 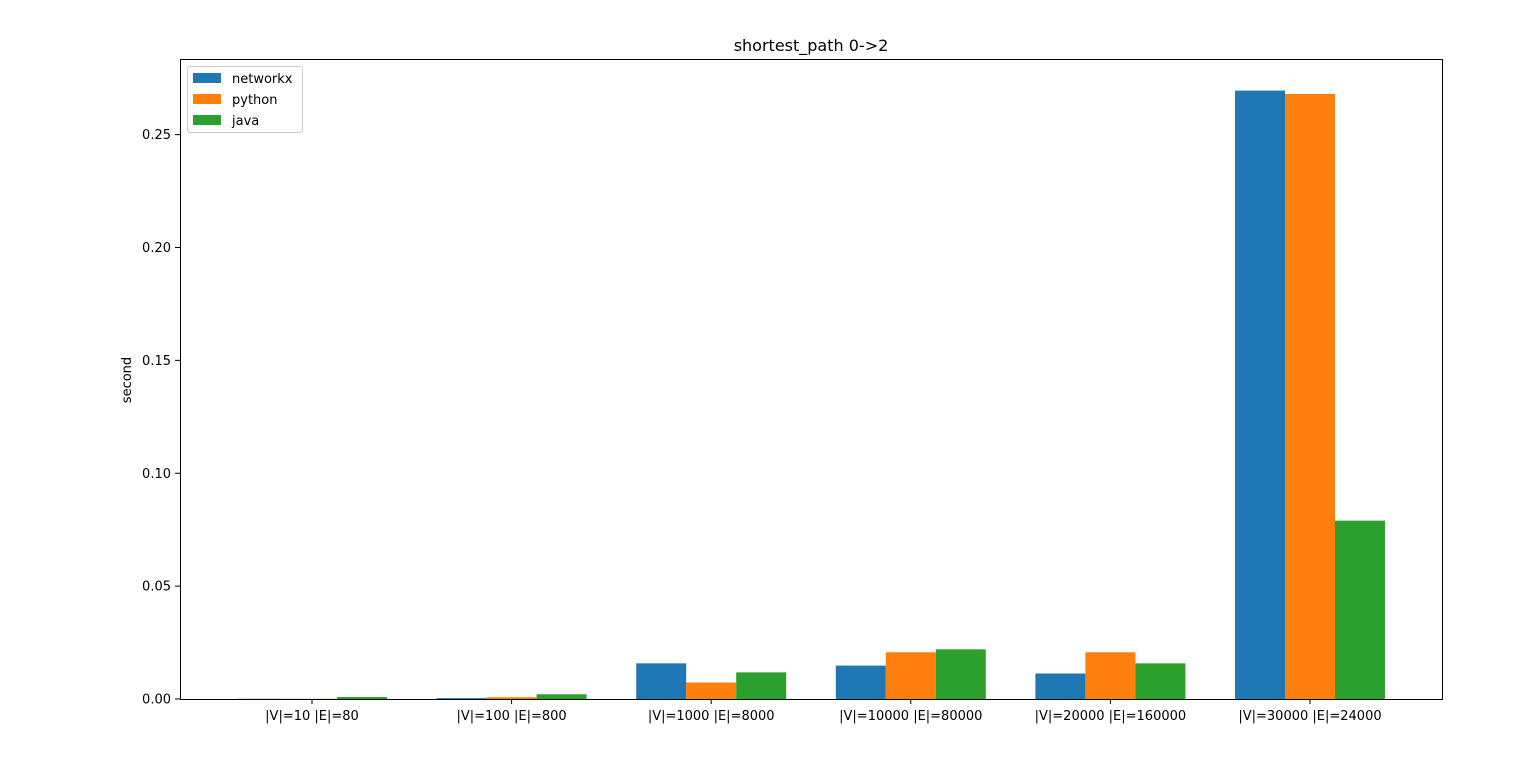 What do you see at coordinates (312, 716) in the screenshot?
I see `x-tick-label: |V|=10 |E|=80` at bounding box center [312, 716].